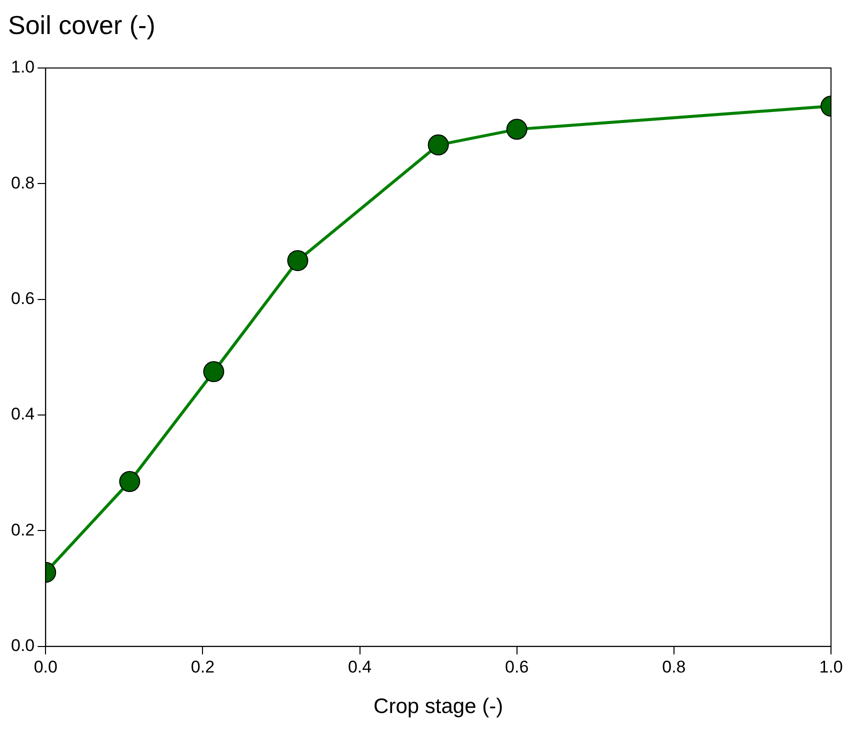 The height and width of the screenshot is (731, 861). What do you see at coordinates (22, 298) in the screenshot?
I see `y-tick-label: 0.6` at bounding box center [22, 298].